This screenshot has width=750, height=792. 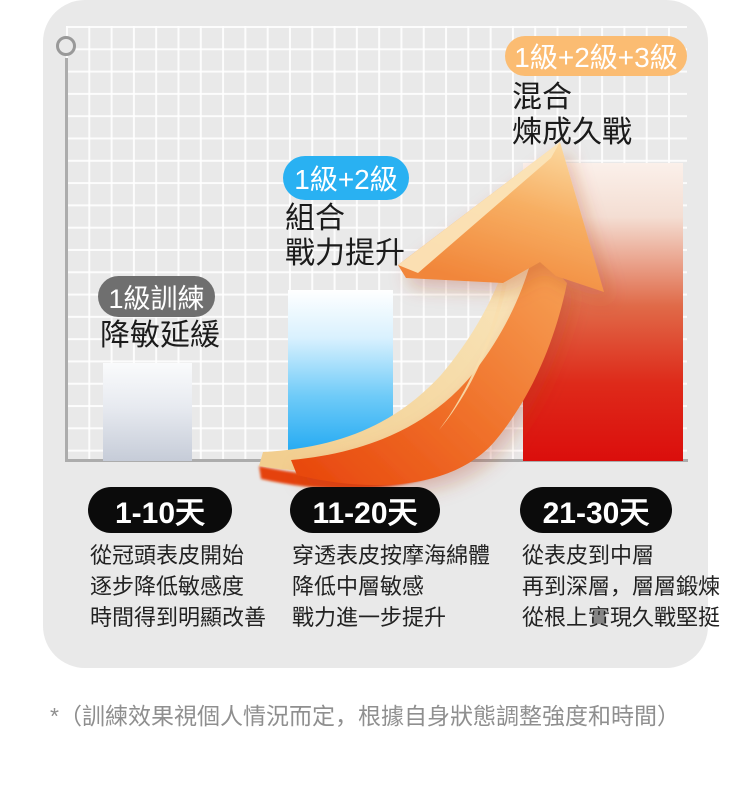 What do you see at coordinates (156, 299) in the screenshot?
I see `stage1-badge-label: 1級訓練` at bounding box center [156, 299].